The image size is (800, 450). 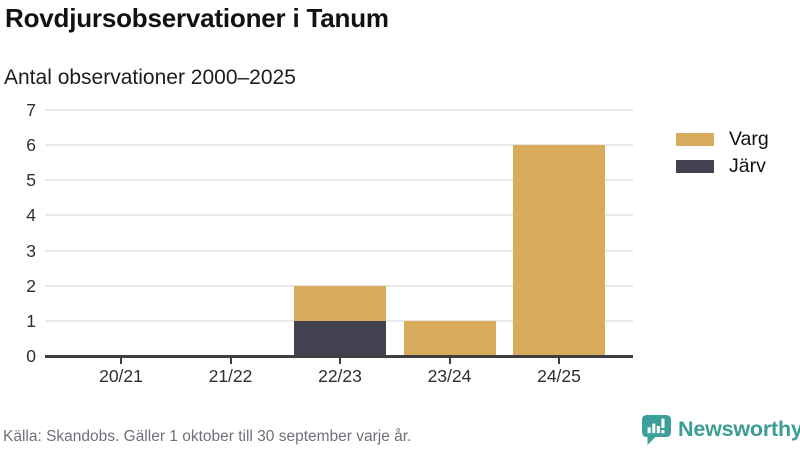 What do you see at coordinates (339, 250) in the screenshot?
I see `gridline-y3` at bounding box center [339, 250].